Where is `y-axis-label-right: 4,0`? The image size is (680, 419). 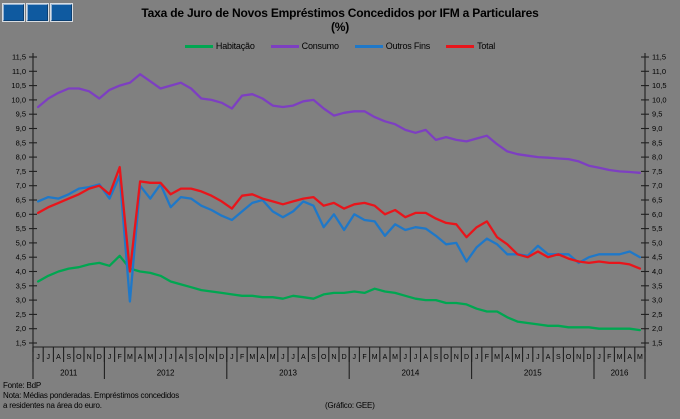 y-axis-label-right: 4,0 is located at coordinates (657, 271).